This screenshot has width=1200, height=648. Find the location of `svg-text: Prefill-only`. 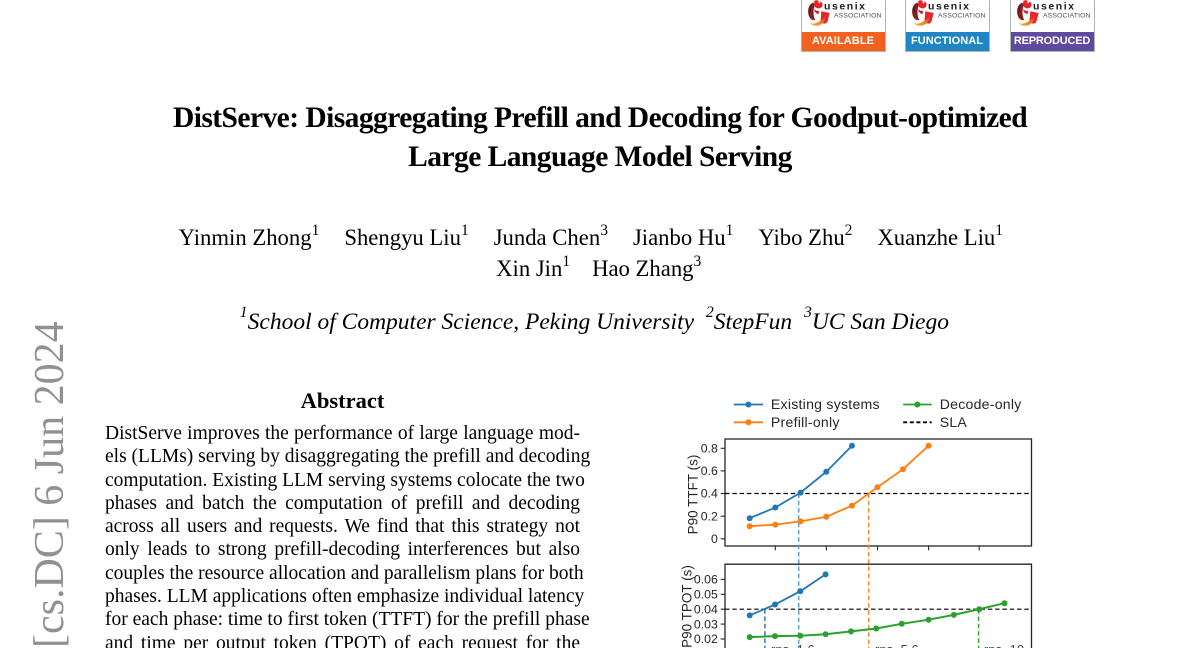

svg-text: Prefill-only is located at coordinates (805, 422).